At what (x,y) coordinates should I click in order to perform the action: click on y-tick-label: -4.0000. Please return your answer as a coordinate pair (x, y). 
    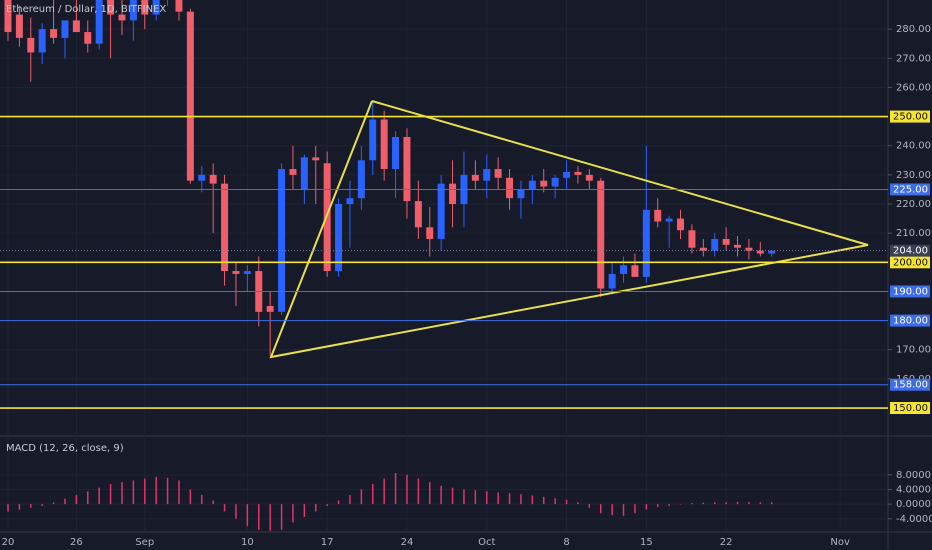
    Looking at the image, I should click on (914, 519).